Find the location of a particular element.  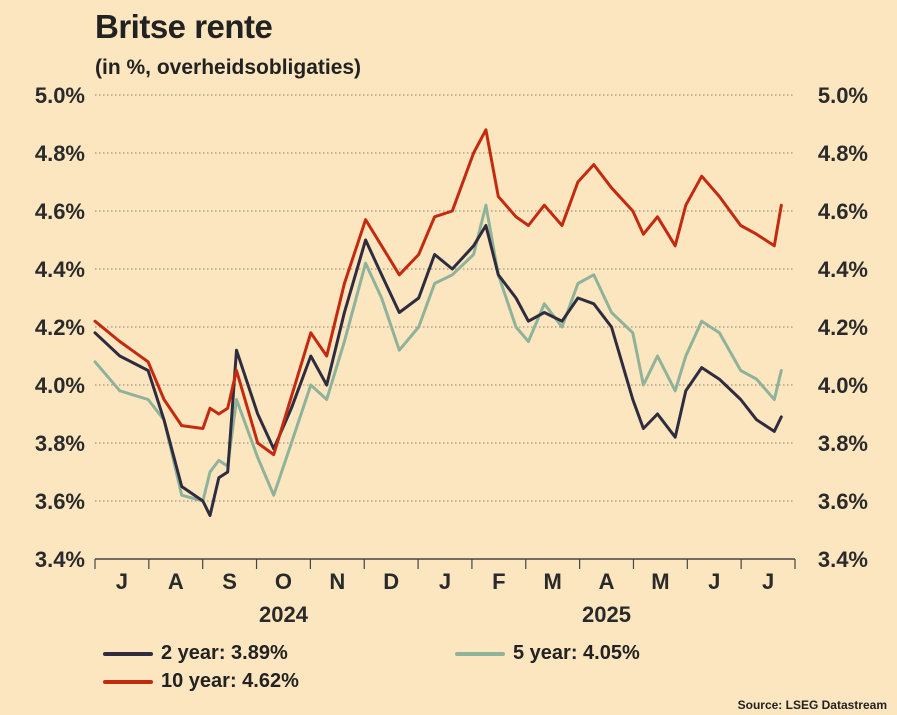

year-label-2025: 2025 is located at coordinates (606, 614).